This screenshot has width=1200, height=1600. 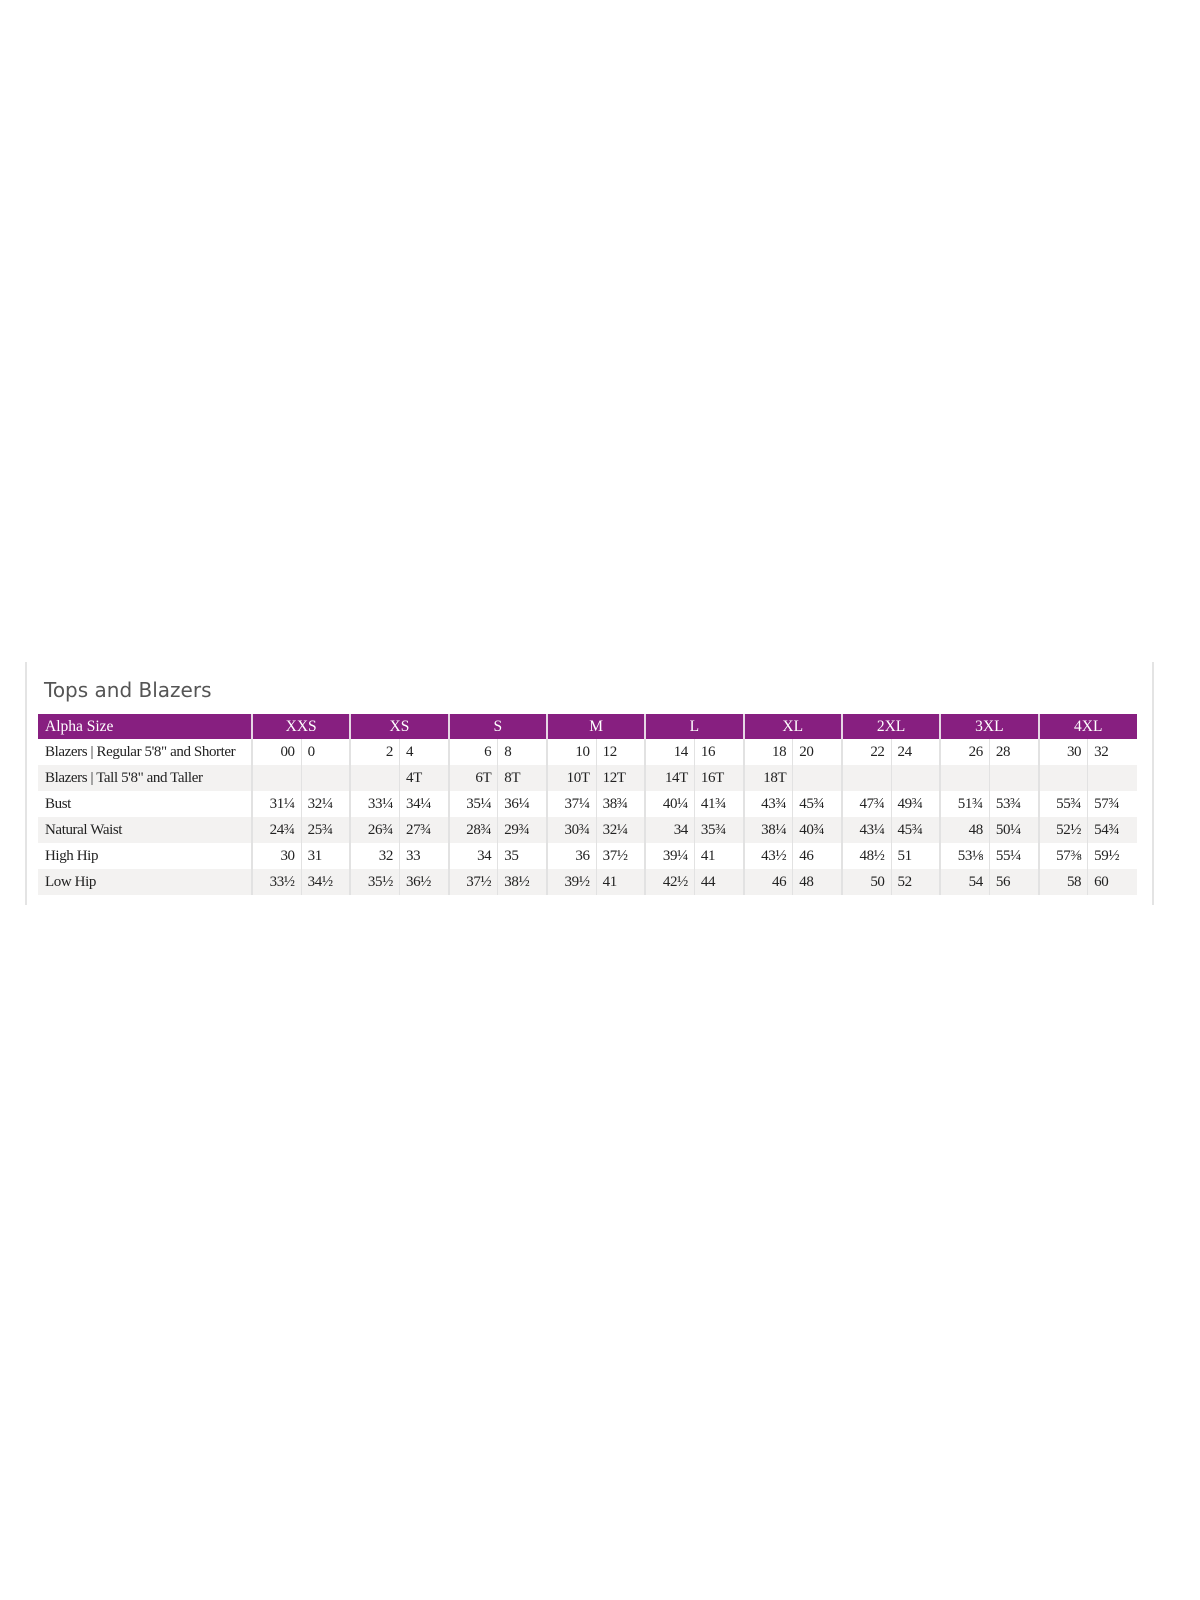 What do you see at coordinates (890, 726) in the screenshot?
I see `size-header-2xl: 2XL` at bounding box center [890, 726].